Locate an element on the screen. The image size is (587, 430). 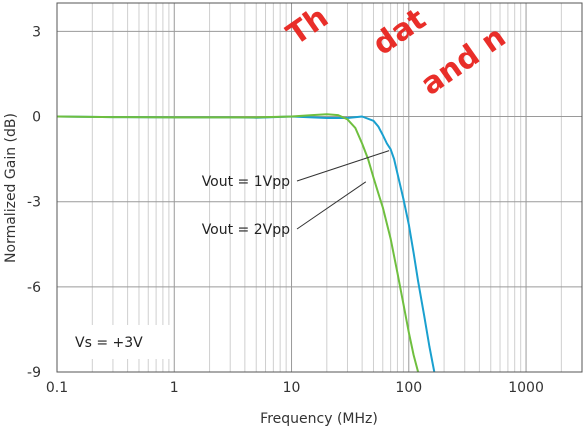
x-tick-label: 1 is located at coordinates (174, 388).